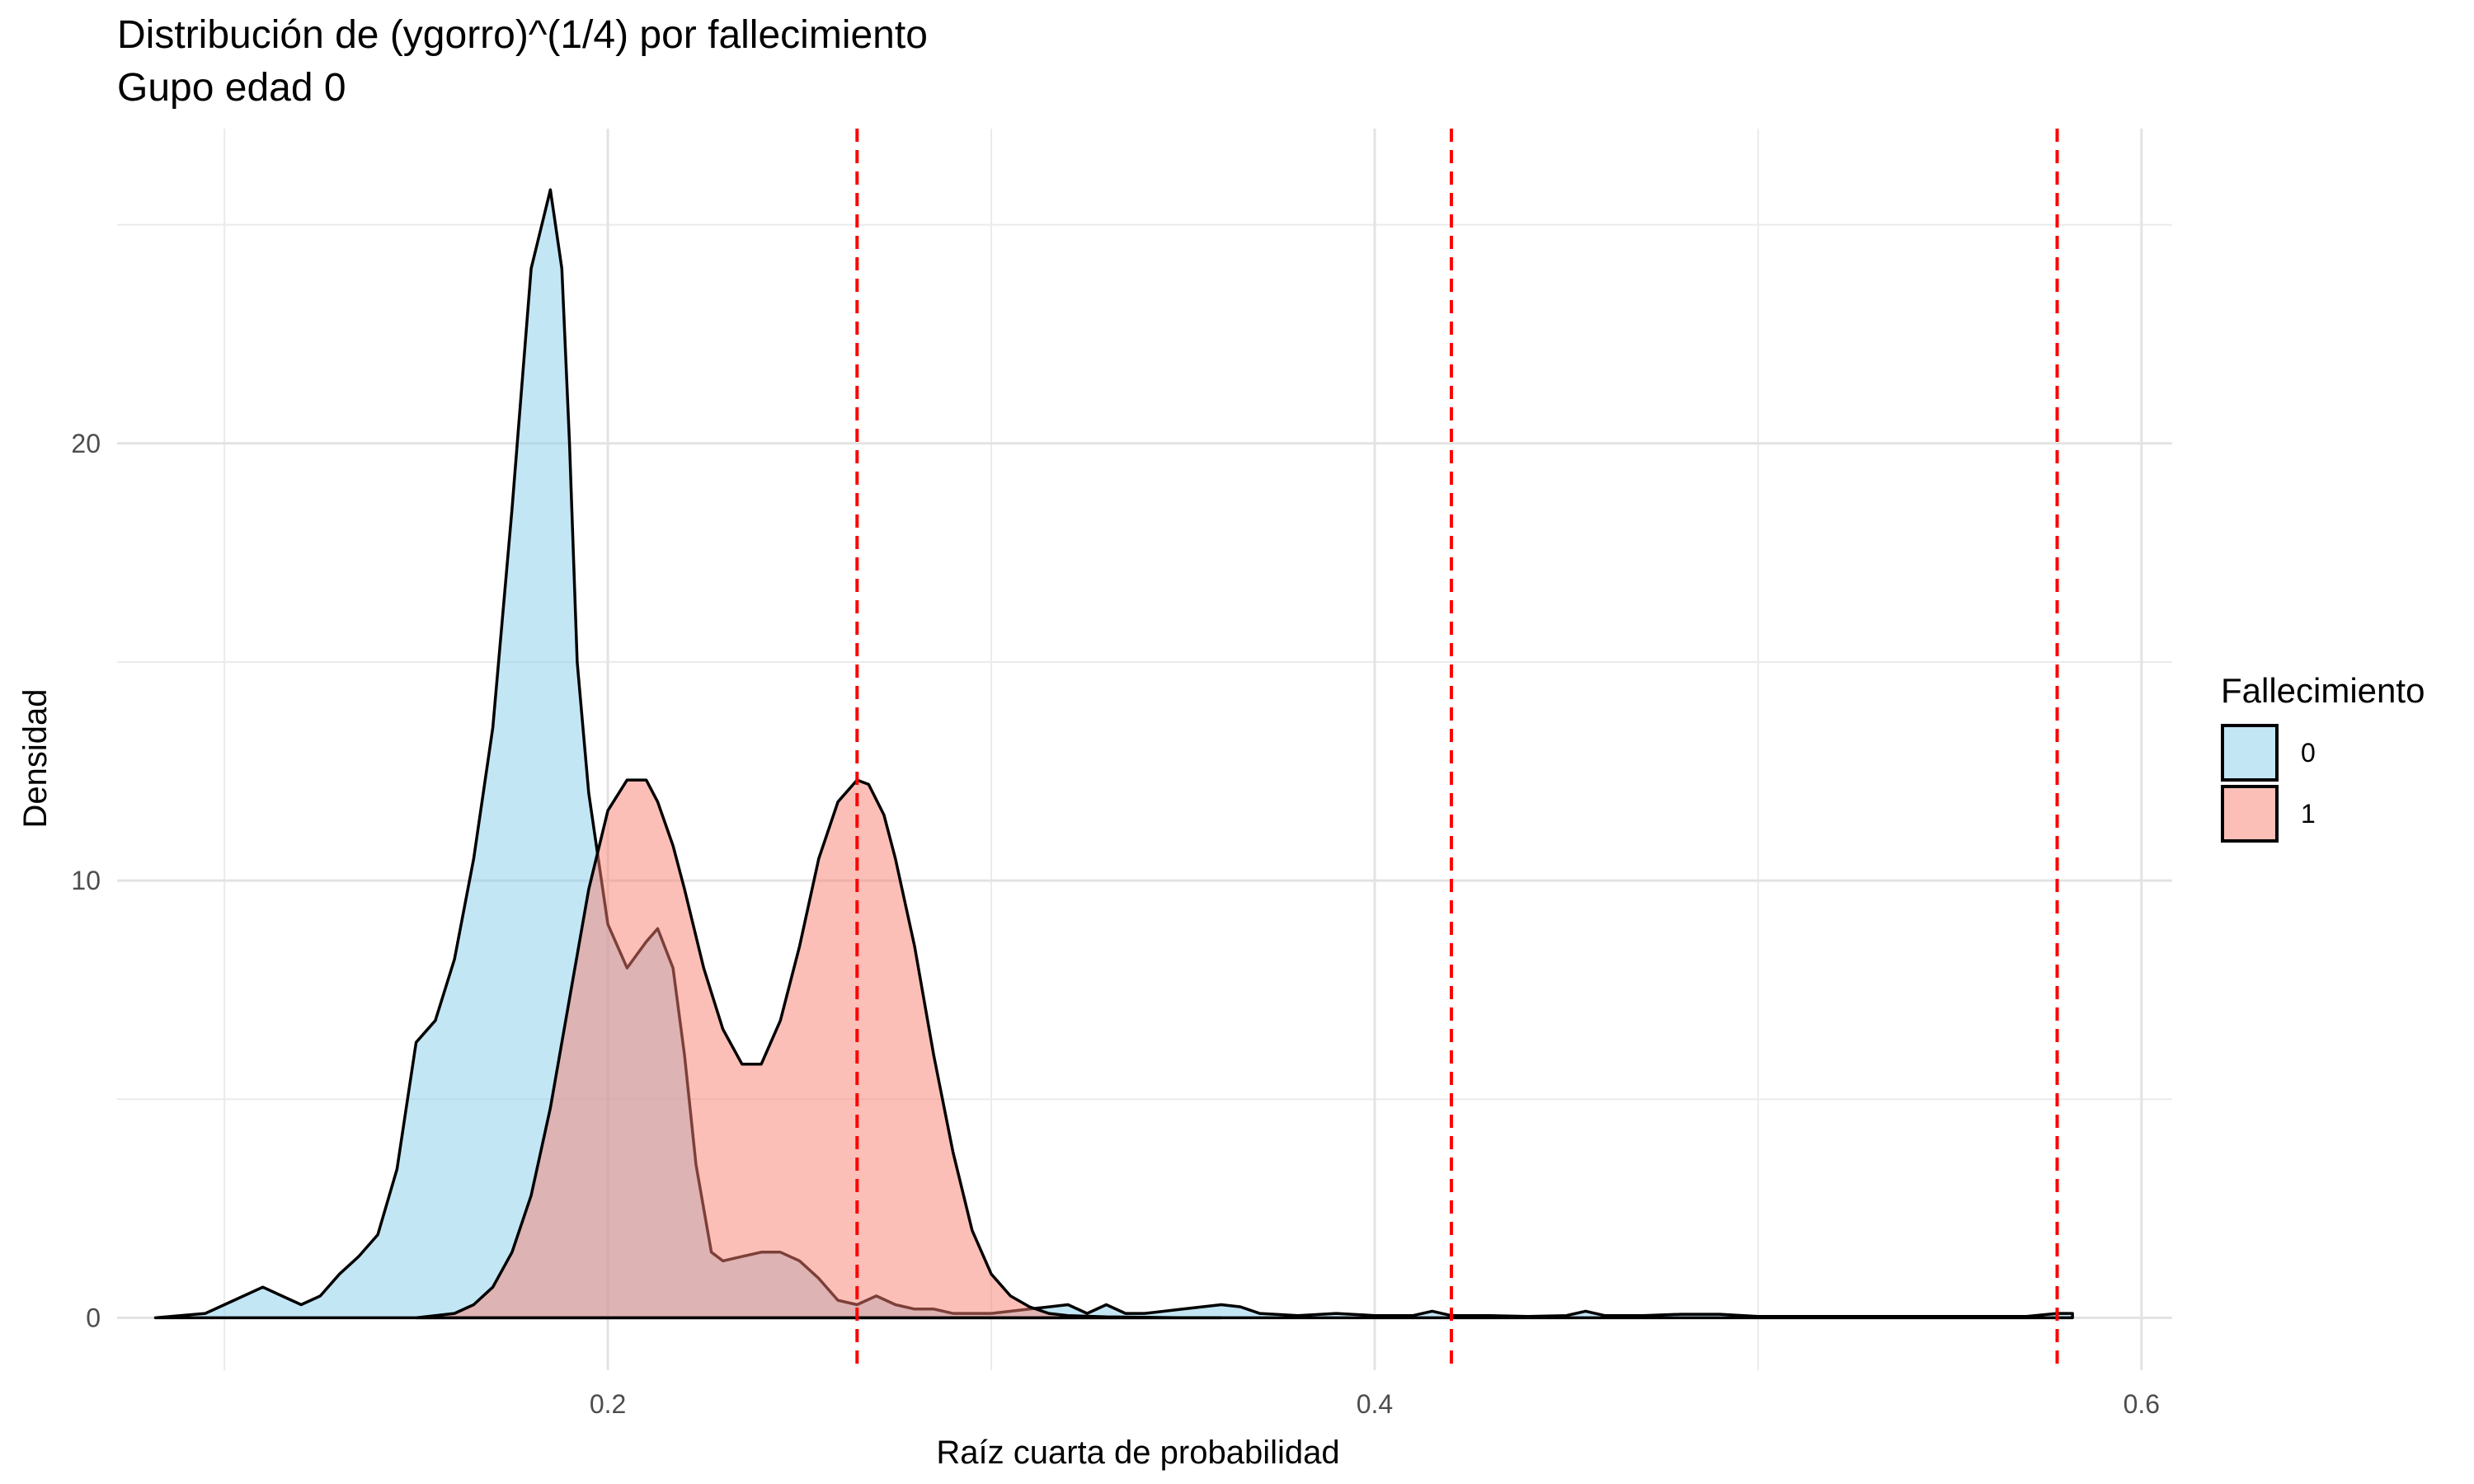  I want to click on x-tick-label: 0.4, so click(1375, 1404).